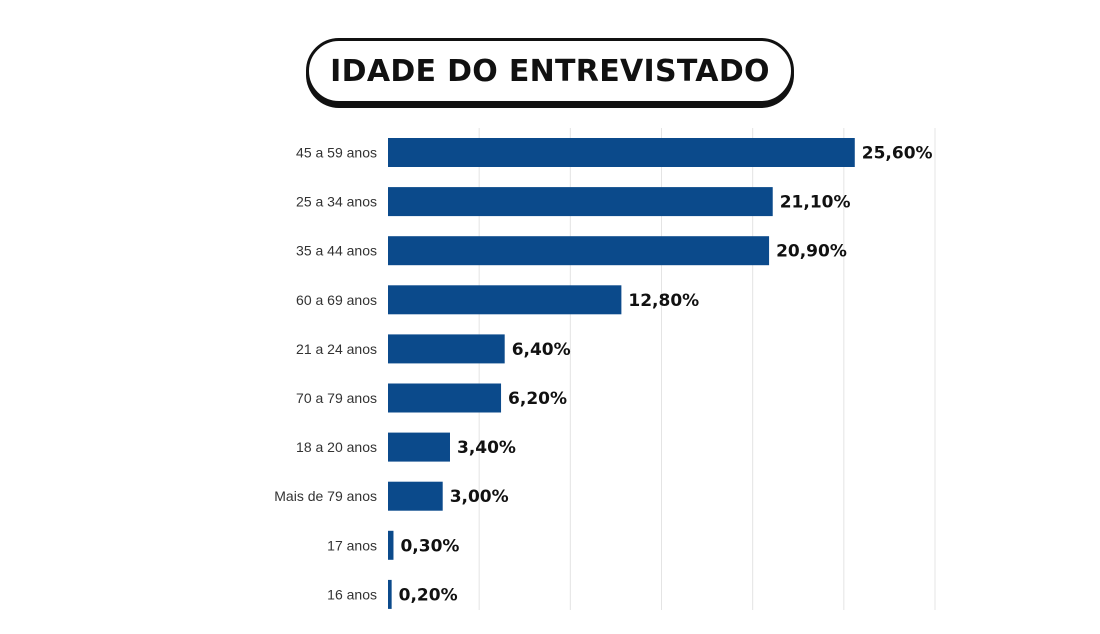  I want to click on chart-title: IDADE DO ENTREVISTADO, so click(550, 71).